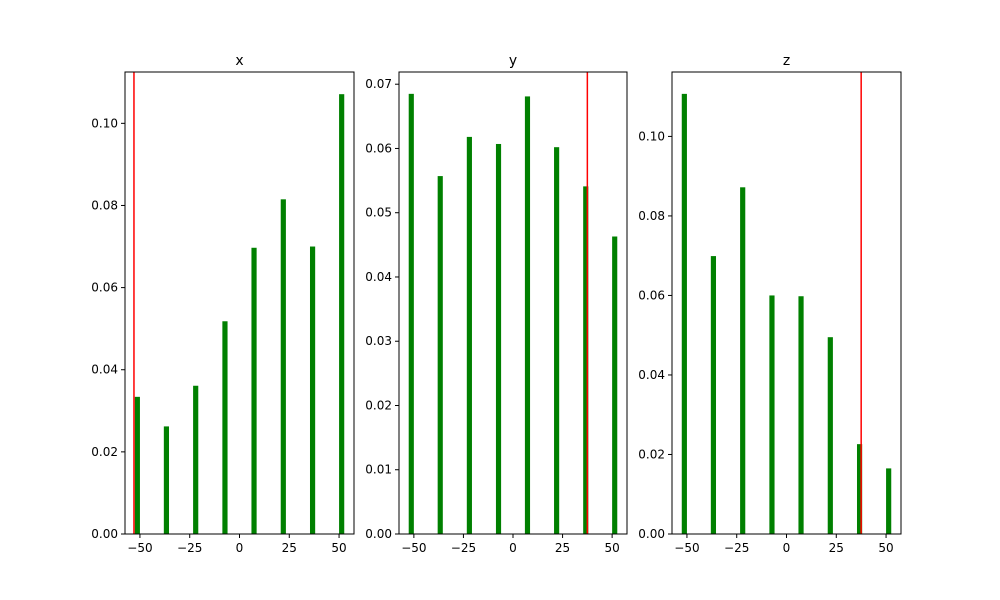  What do you see at coordinates (378, 84) in the screenshot?
I see `ytick-label-y-7: 0.07` at bounding box center [378, 84].